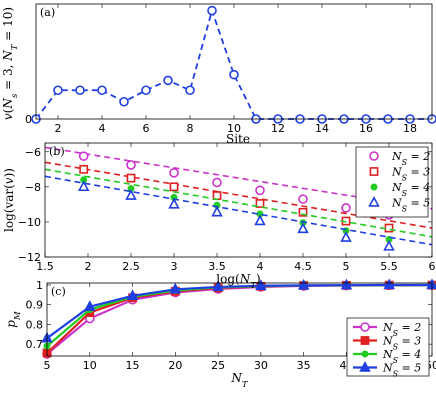 Image resolution: width=436 pixels, height=406 pixels. Describe the element at coordinates (239, 380) in the screenshot. I see `x-axis-label: NT` at that location.